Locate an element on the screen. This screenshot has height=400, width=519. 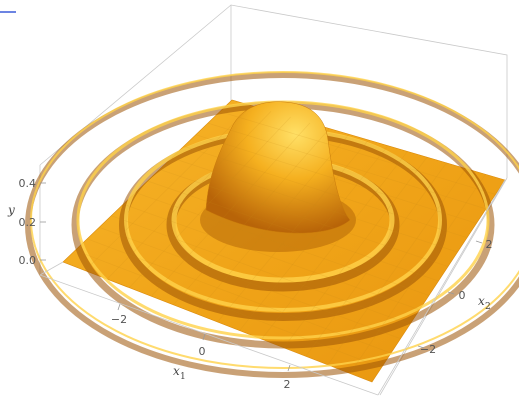
x2-axis-label: x is located at coordinates (481, 301).